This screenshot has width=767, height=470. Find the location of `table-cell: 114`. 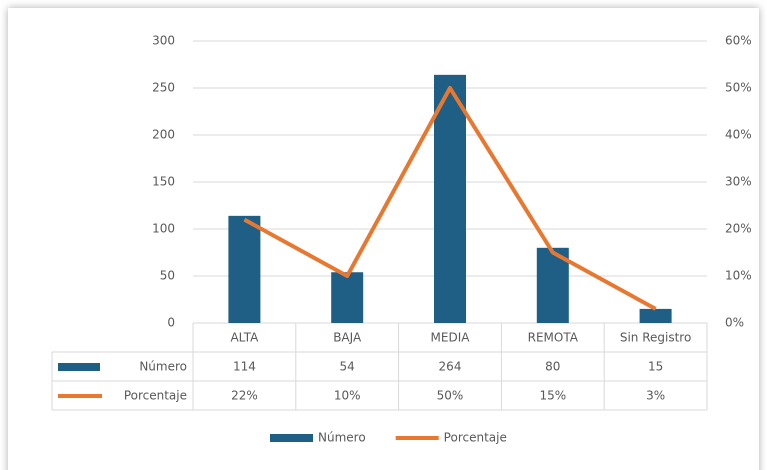

table-cell: 114 is located at coordinates (244, 367).